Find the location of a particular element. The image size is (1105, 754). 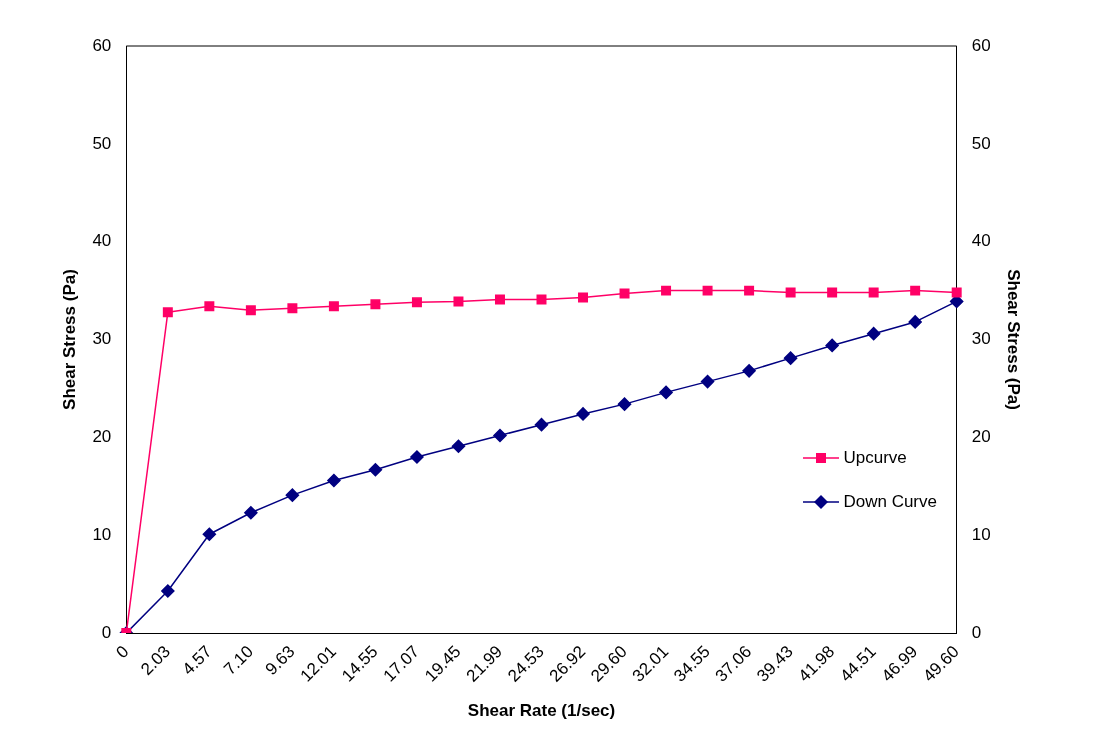

legend-label: Down Curve is located at coordinates (890, 502).